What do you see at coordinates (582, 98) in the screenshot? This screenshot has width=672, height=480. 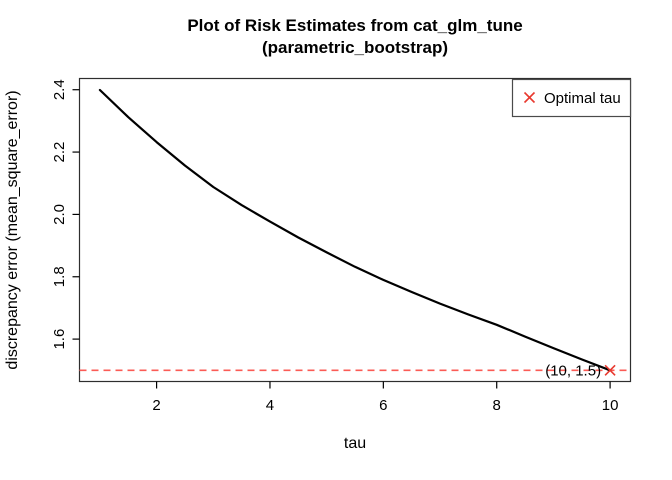 I see `legend-label: Optimal tau` at bounding box center [582, 98].